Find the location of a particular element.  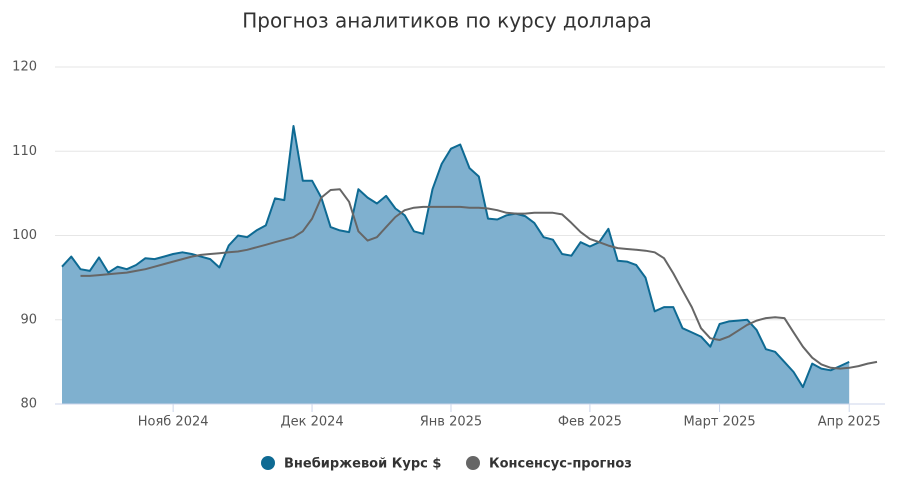

x-tick-label: Март 2025 is located at coordinates (719, 422).